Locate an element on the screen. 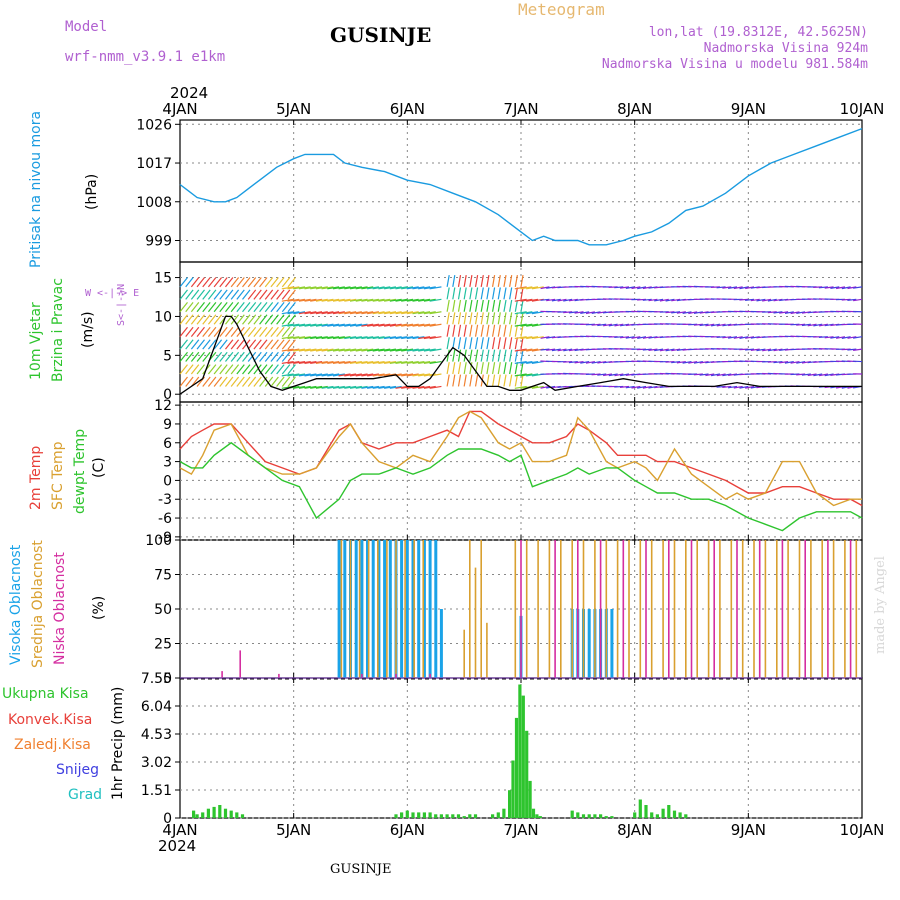  xtick-label-top-4: 8JAN is located at coordinates (634, 109).